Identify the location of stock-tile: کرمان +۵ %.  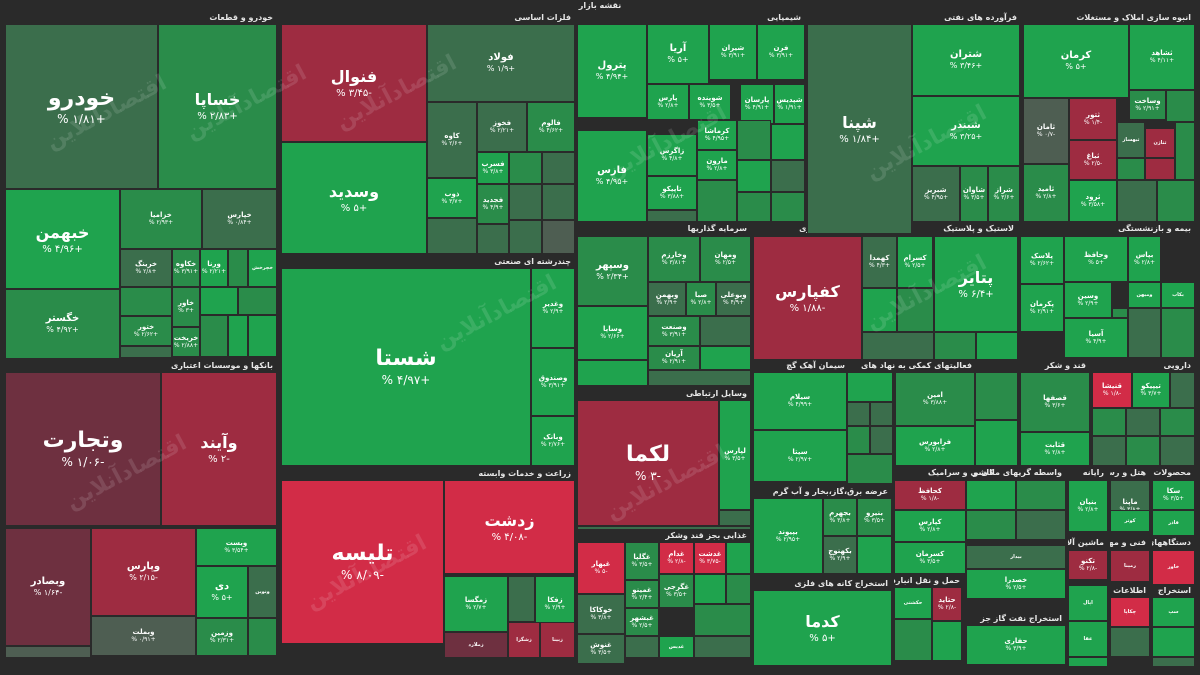
(1076, 61).